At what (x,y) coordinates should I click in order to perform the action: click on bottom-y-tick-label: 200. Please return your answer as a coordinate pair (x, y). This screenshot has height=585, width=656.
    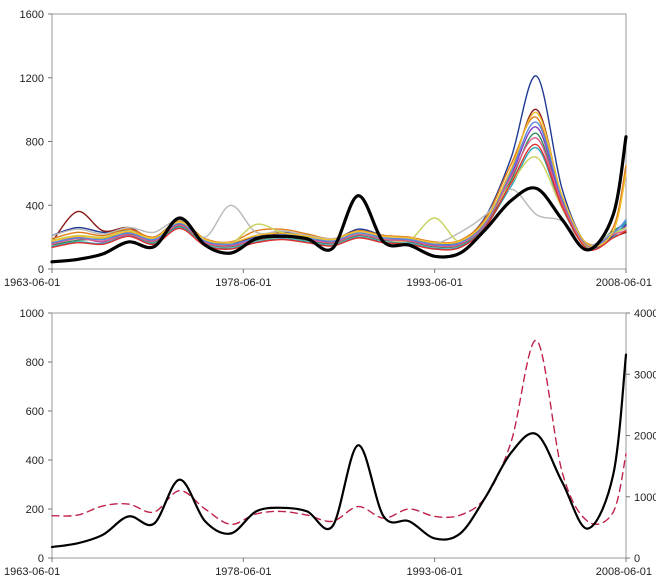
    Looking at the image, I should click on (35, 510).